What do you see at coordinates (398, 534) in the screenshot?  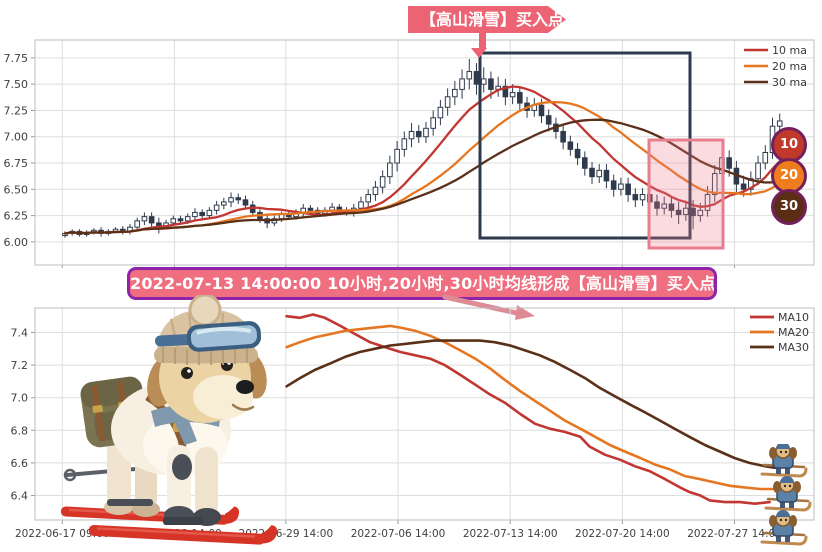 I see `svg-text: 2022-07-06 14:00` at bounding box center [398, 534].